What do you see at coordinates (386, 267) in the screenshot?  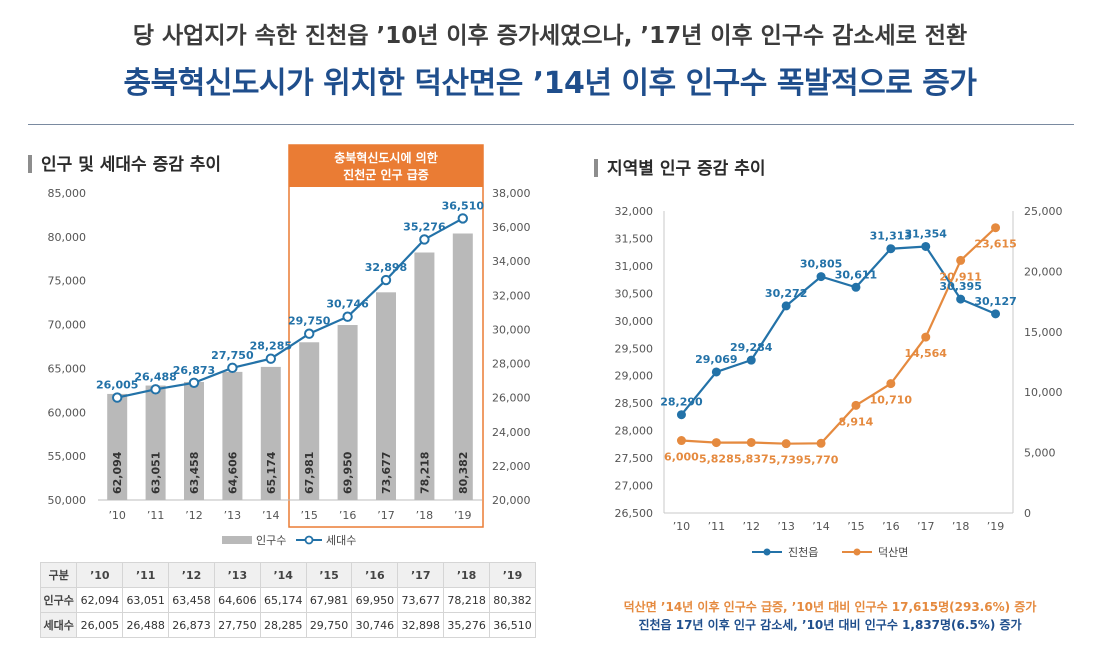 I see `line-value-label: 32,898` at bounding box center [386, 267].